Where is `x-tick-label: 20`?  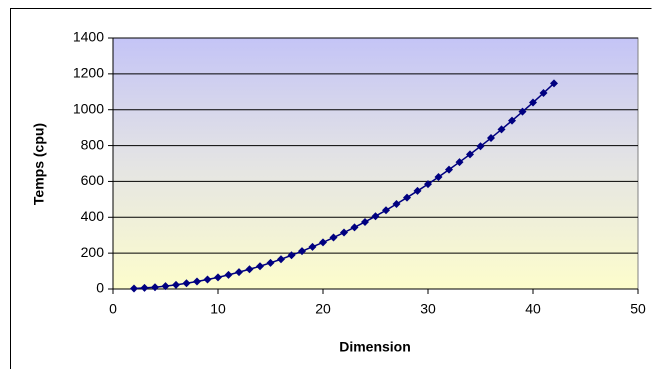 x-tick-label: 20 is located at coordinates (323, 309).